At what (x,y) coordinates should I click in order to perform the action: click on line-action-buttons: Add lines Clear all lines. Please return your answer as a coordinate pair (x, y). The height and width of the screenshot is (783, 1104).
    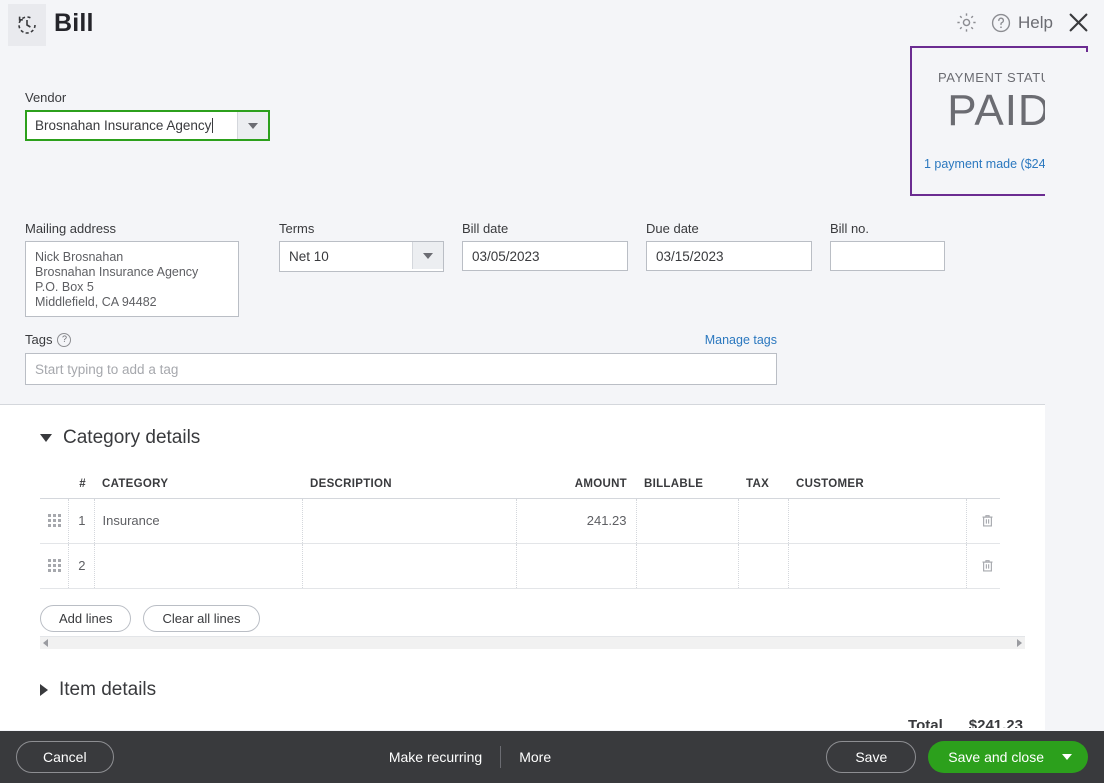
    Looking at the image, I should click on (150, 618).